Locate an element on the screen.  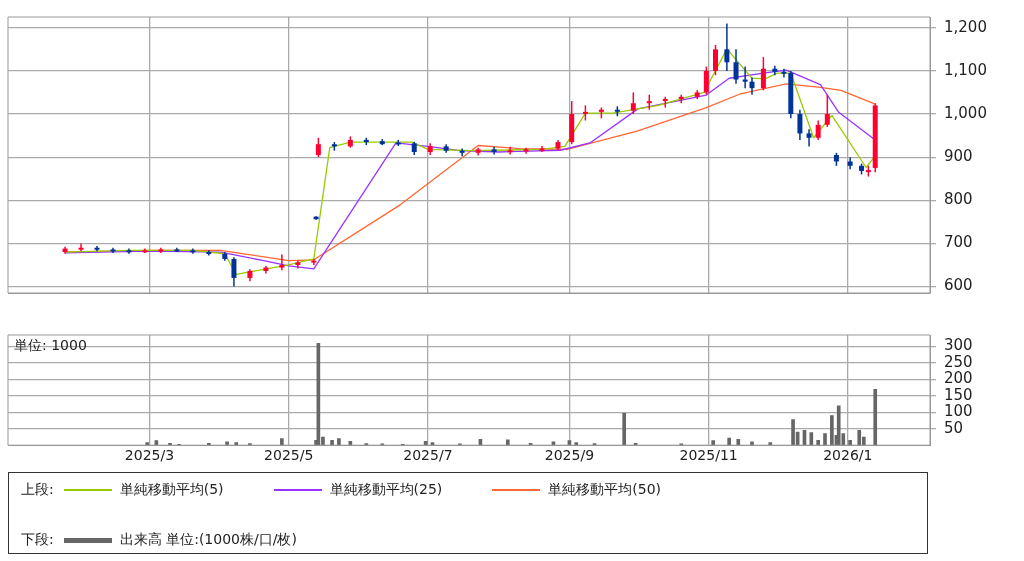
y-tick-label: 1,000 is located at coordinates (965, 112).